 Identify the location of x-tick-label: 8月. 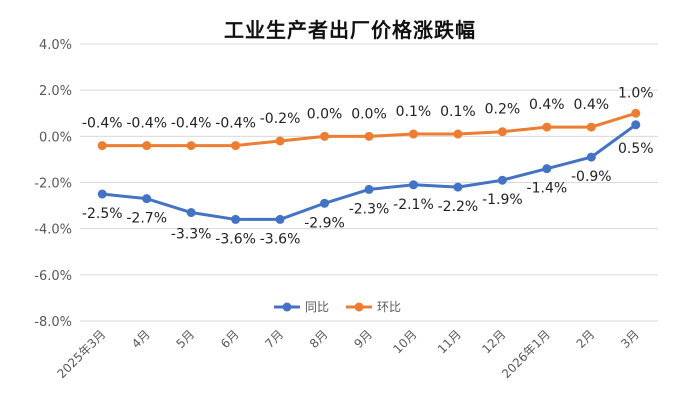
(319, 339).